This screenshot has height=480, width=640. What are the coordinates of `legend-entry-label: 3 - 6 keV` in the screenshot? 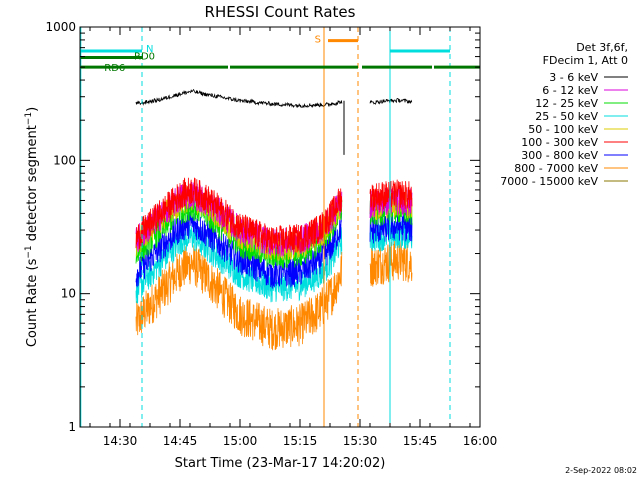 It's located at (573, 77).